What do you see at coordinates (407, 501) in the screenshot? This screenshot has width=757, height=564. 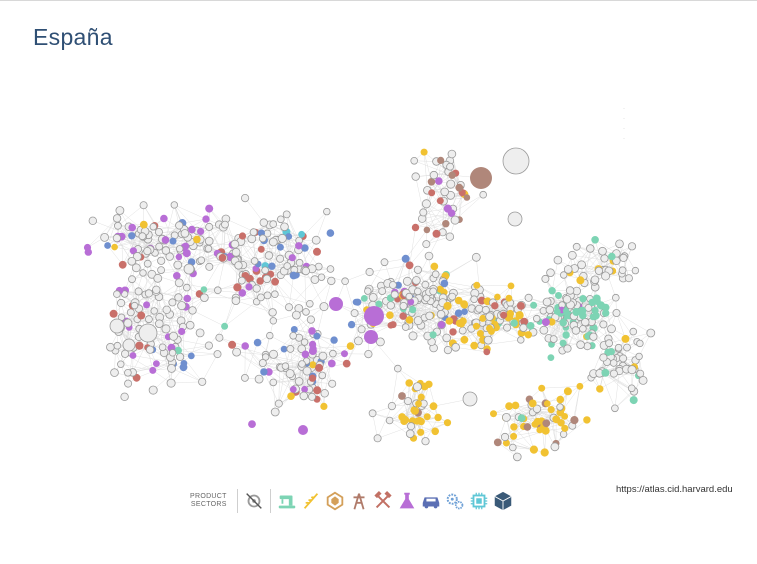 I see `flask-icon` at bounding box center [407, 501].